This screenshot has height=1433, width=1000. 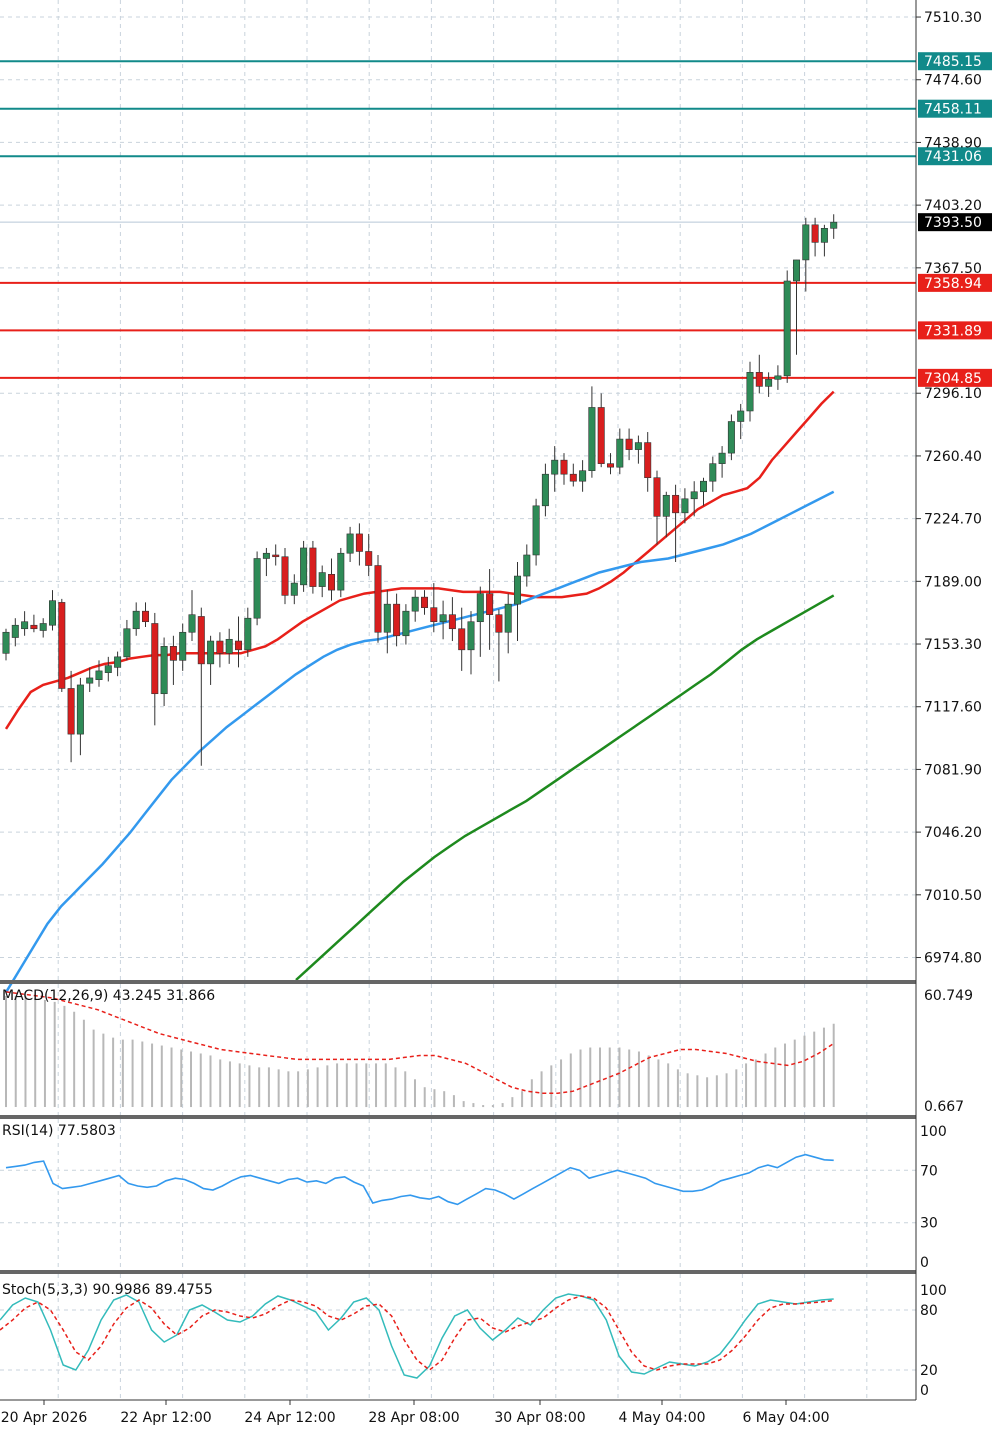 What do you see at coordinates (953, 770) in the screenshot?
I see `y-tick-label: 7081.90` at bounding box center [953, 770].